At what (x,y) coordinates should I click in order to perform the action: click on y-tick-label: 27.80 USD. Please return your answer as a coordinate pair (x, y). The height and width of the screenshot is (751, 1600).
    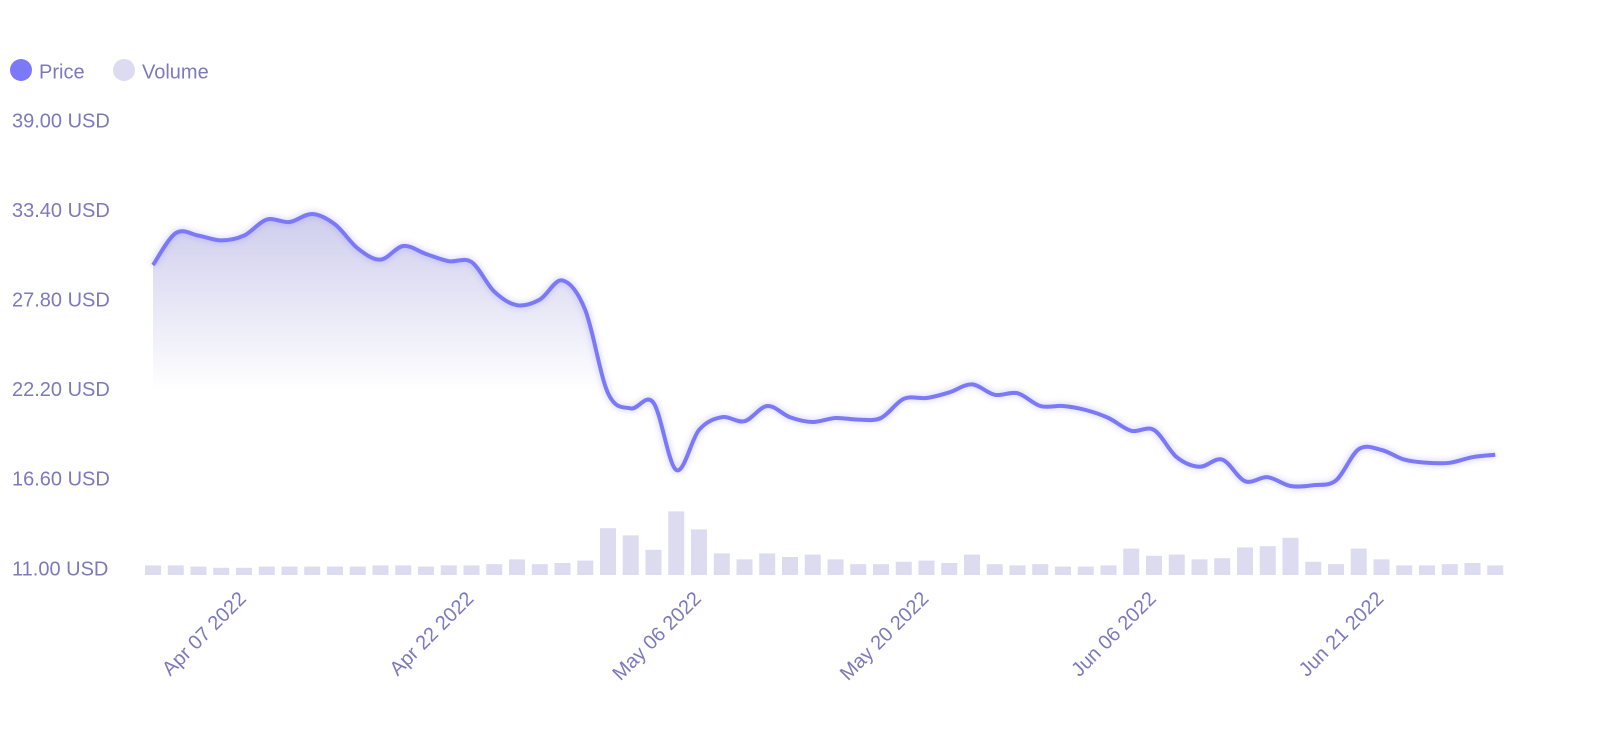
    Looking at the image, I should click on (61, 300).